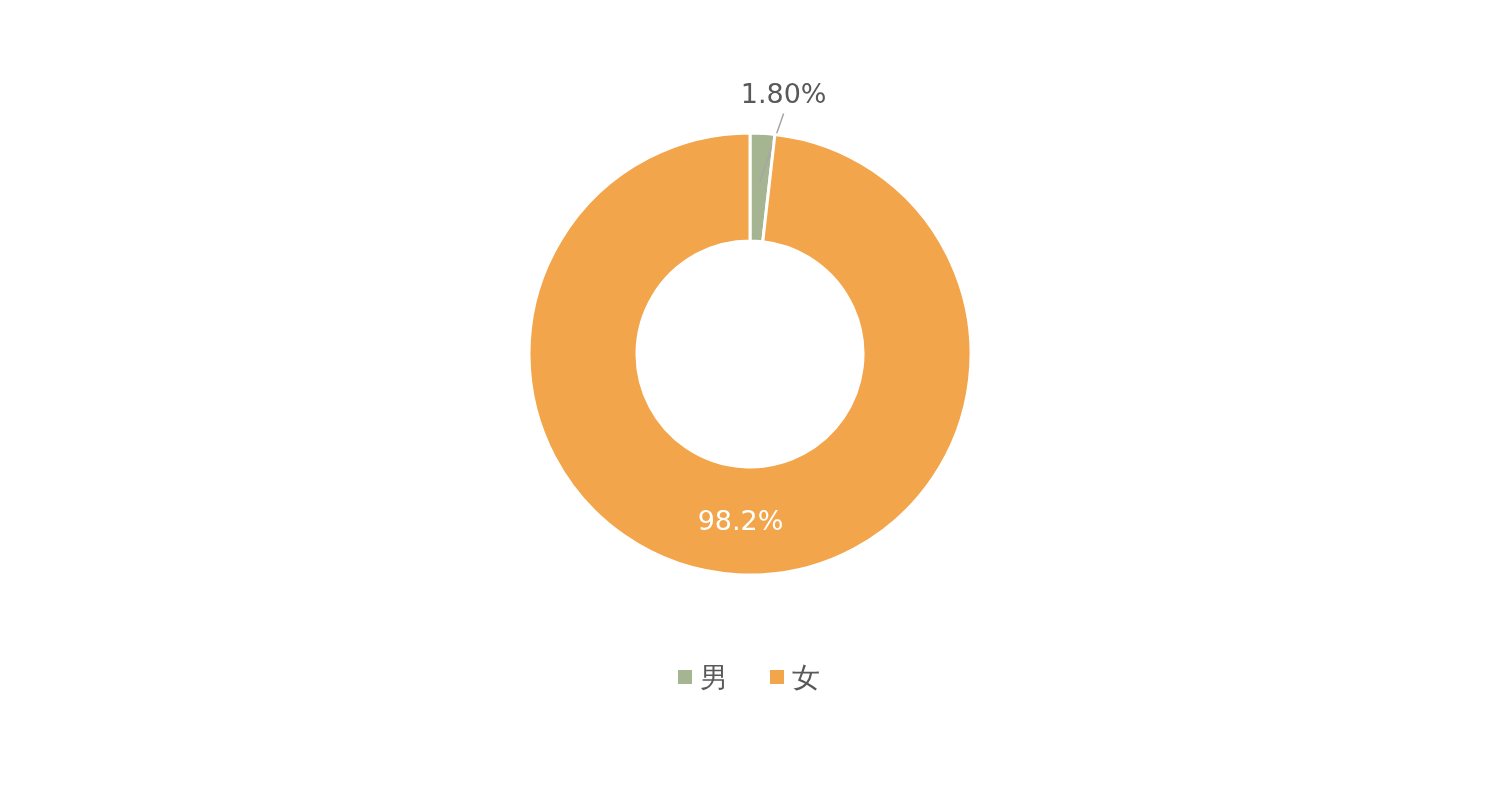  I want to click on data-label: 98.2%, so click(740, 520).